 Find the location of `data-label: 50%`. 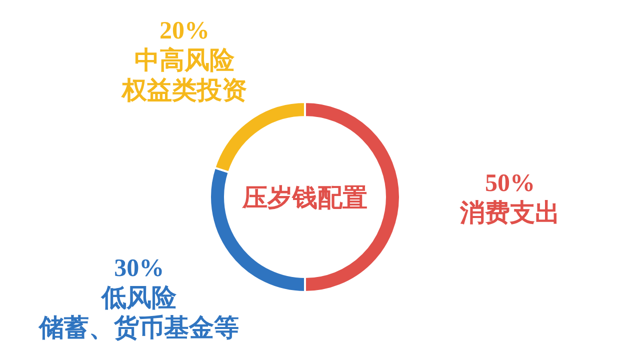

data-label: 50% is located at coordinates (510, 183).